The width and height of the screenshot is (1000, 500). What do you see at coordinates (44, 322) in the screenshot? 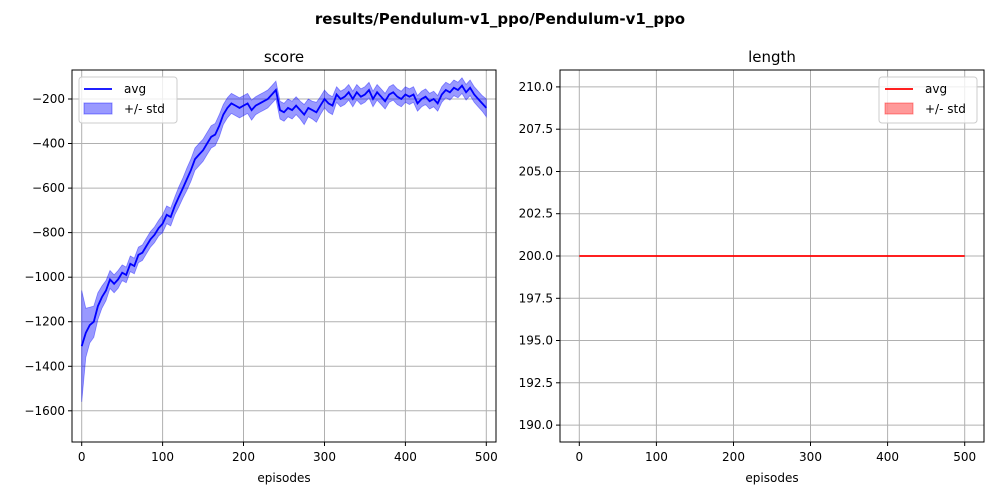
I see `y-tick-label: −1200` at bounding box center [44, 322].